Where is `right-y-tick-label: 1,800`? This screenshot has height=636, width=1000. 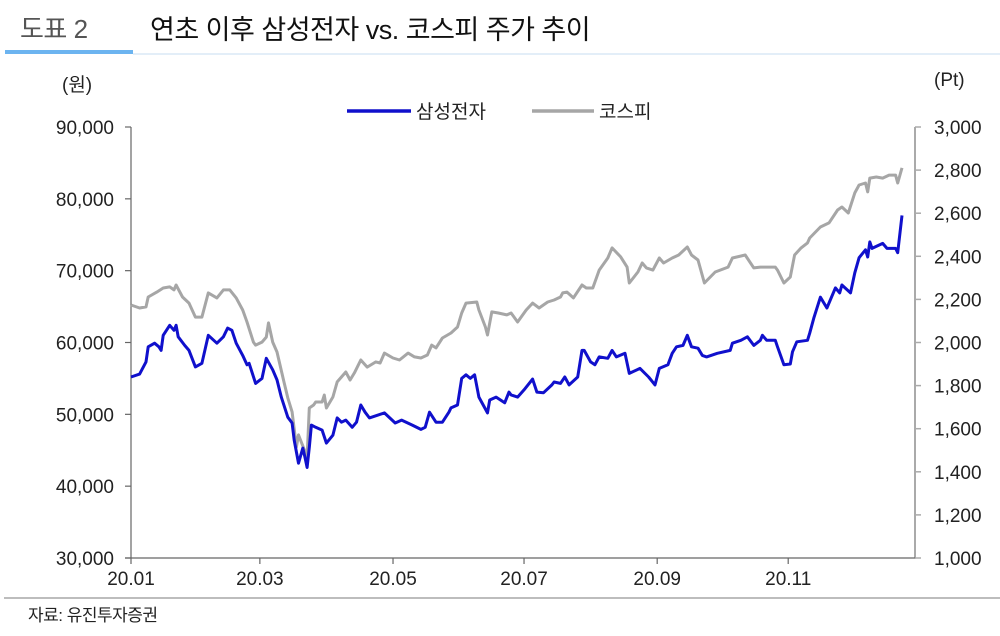
right-y-tick-label: 1,800 is located at coordinates (958, 387).